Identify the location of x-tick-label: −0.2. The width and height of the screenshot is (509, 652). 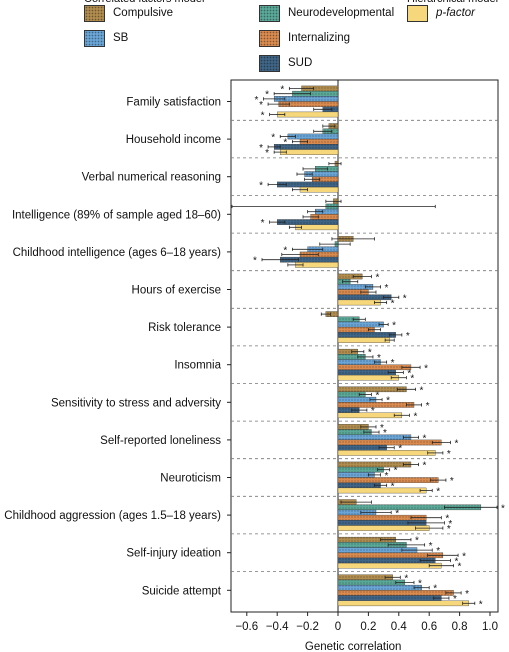
(307, 627).